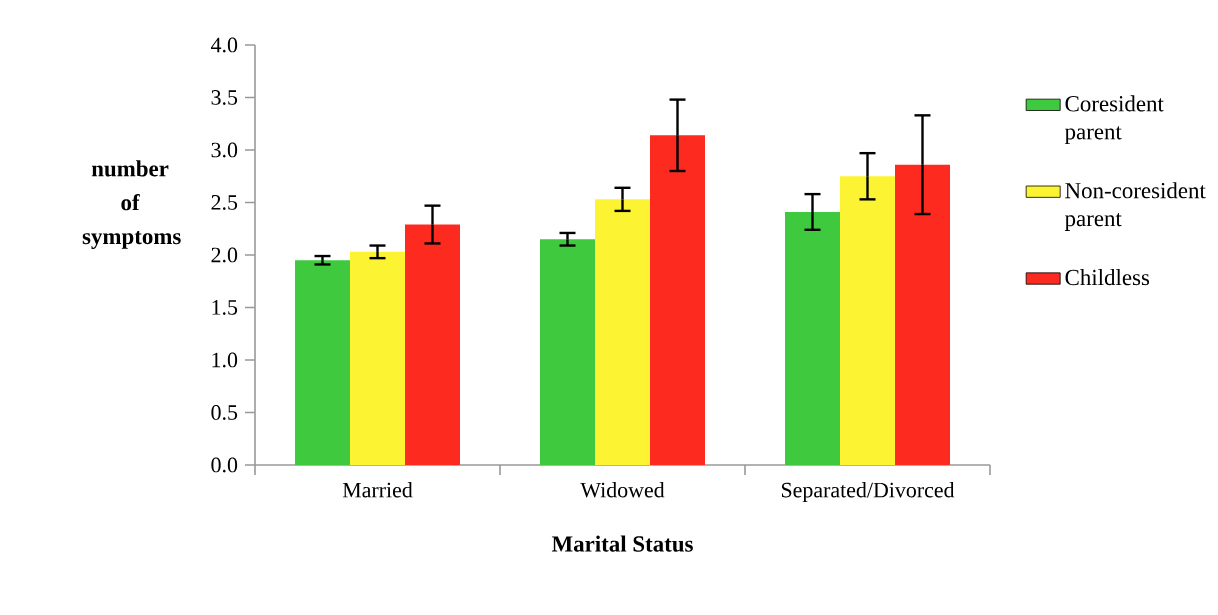 This screenshot has height=615, width=1218. What do you see at coordinates (225, 360) in the screenshot?
I see `y-tick-label: 1.0` at bounding box center [225, 360].